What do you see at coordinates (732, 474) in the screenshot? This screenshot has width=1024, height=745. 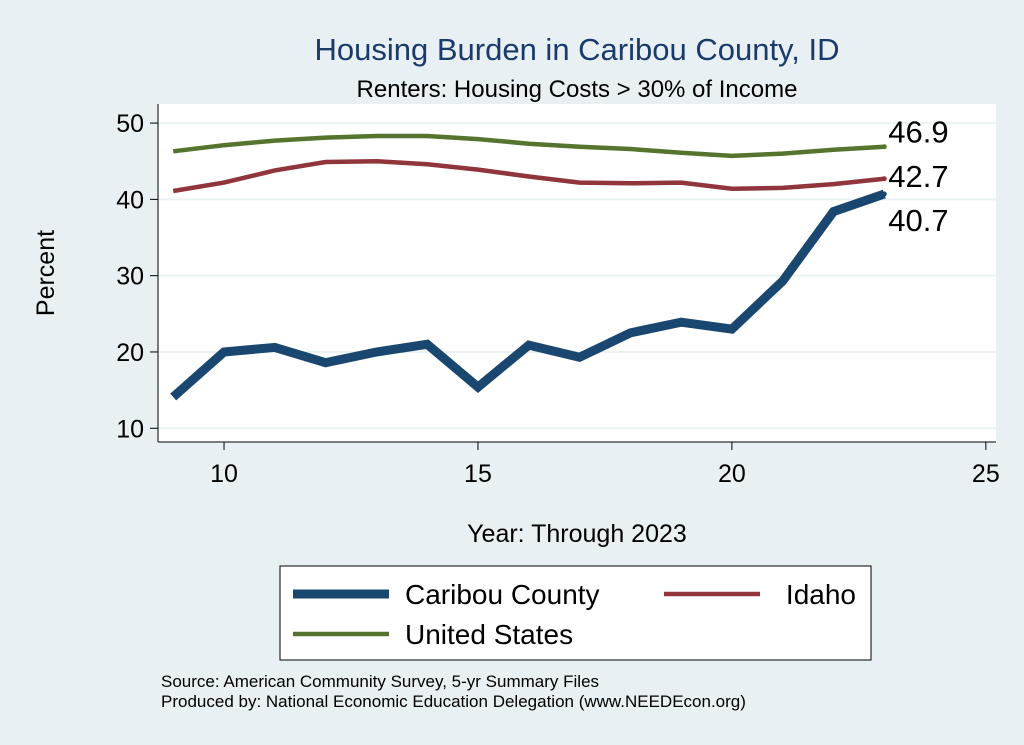 I see `x-tick-label: 20` at bounding box center [732, 474].